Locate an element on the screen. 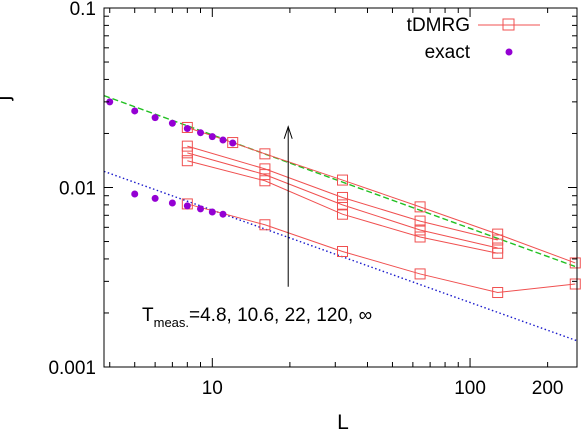 The width and height of the screenshot is (581, 435). series-2-line is located at coordinates (342, 207).